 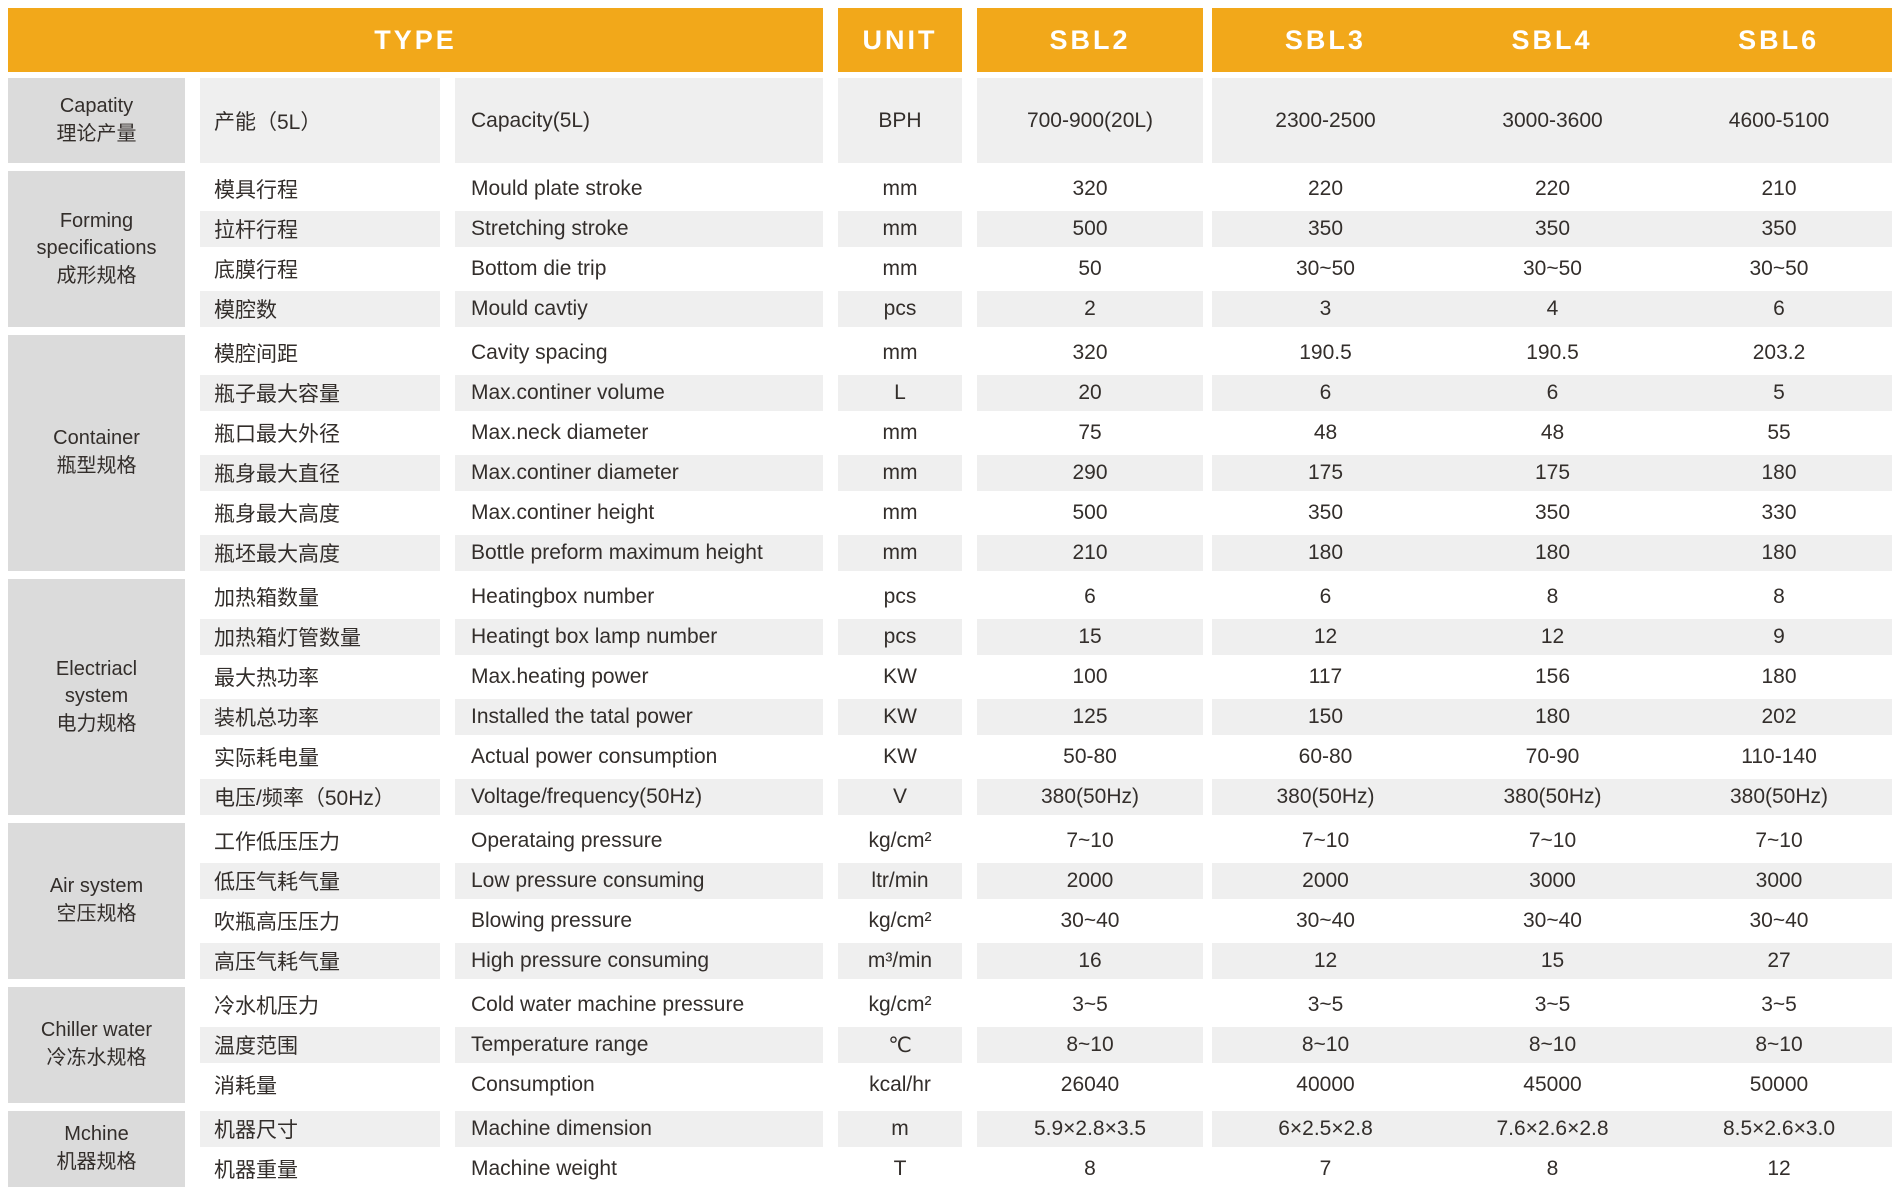 I want to click on header-model-group: SBL3 SBL4 SBL6, so click(x=1552, y=40).